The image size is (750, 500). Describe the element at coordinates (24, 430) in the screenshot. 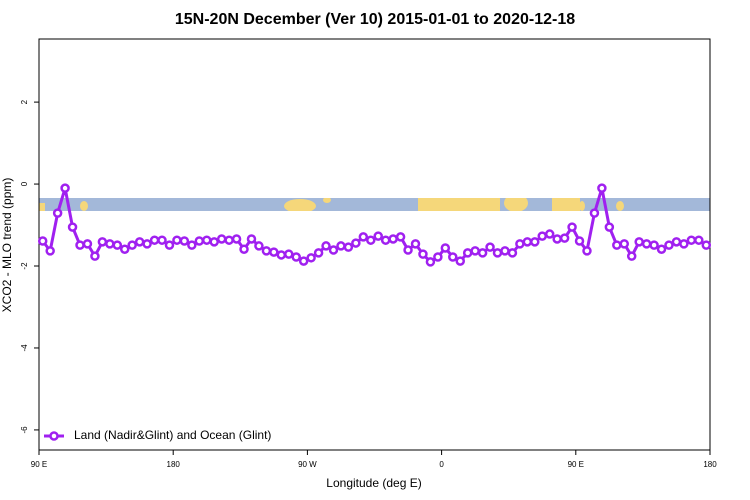

I see `y-tick-label: -6` at that location.